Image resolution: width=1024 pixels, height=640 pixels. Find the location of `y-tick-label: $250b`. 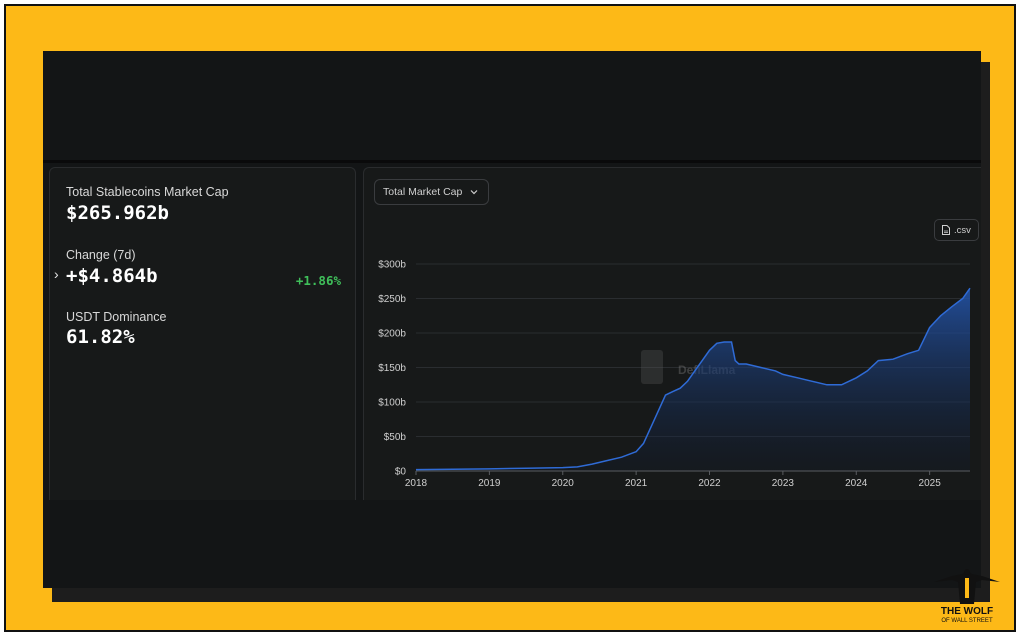

y-tick-label: $250b is located at coordinates (392, 299).